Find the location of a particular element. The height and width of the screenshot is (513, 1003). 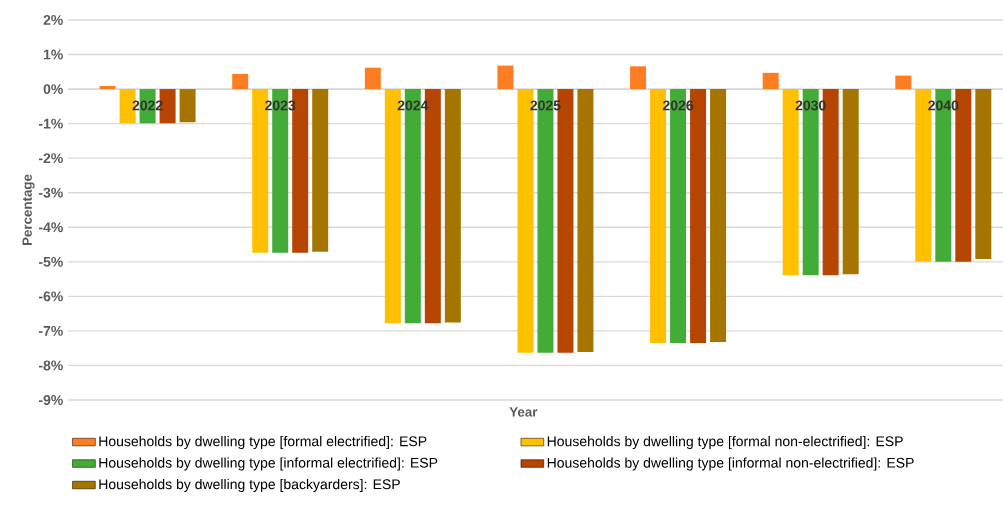

x-tick-label: 2025 is located at coordinates (545, 105).